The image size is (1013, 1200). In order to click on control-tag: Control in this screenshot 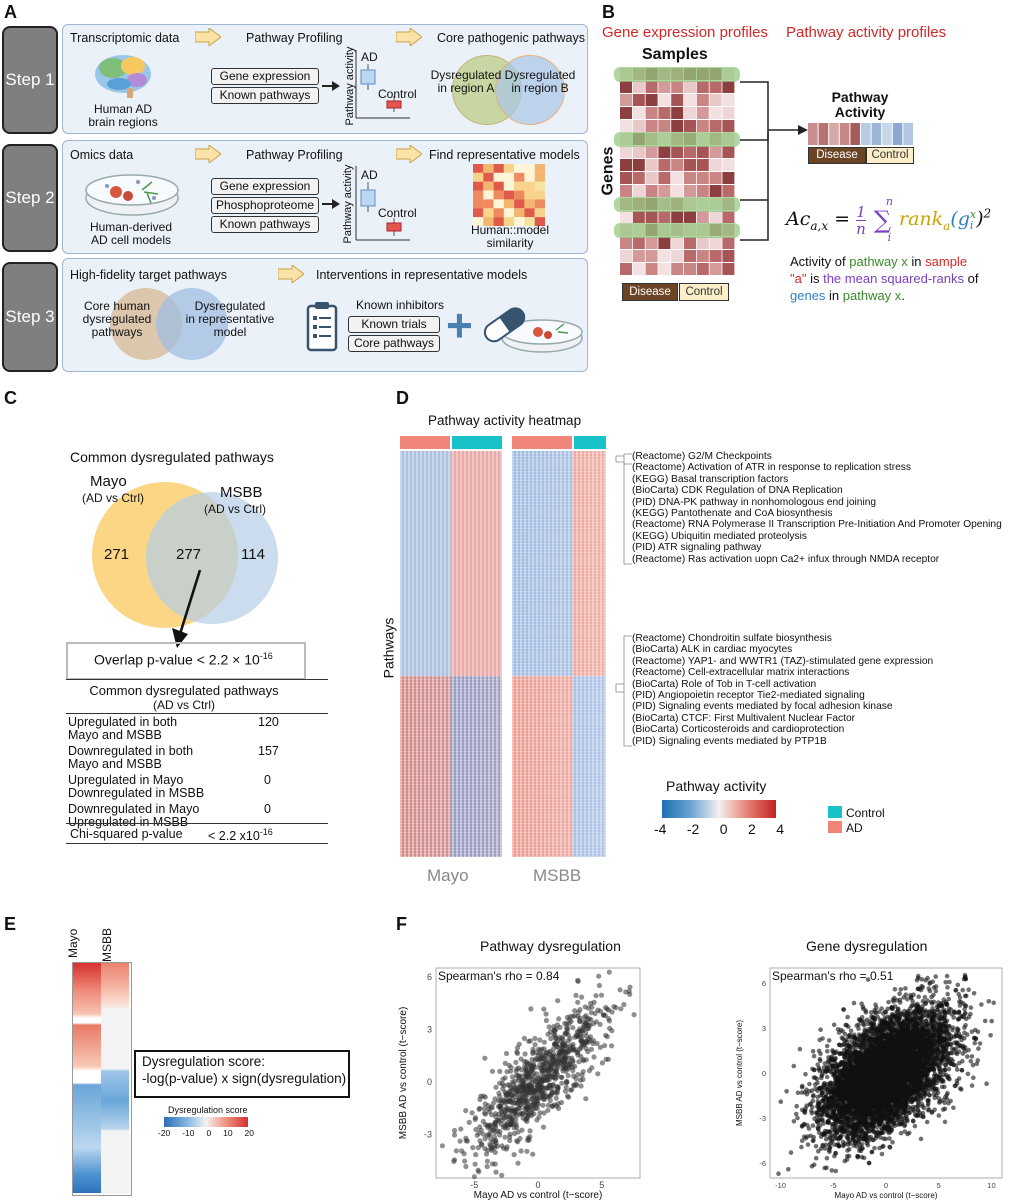, I will do `click(704, 292)`.